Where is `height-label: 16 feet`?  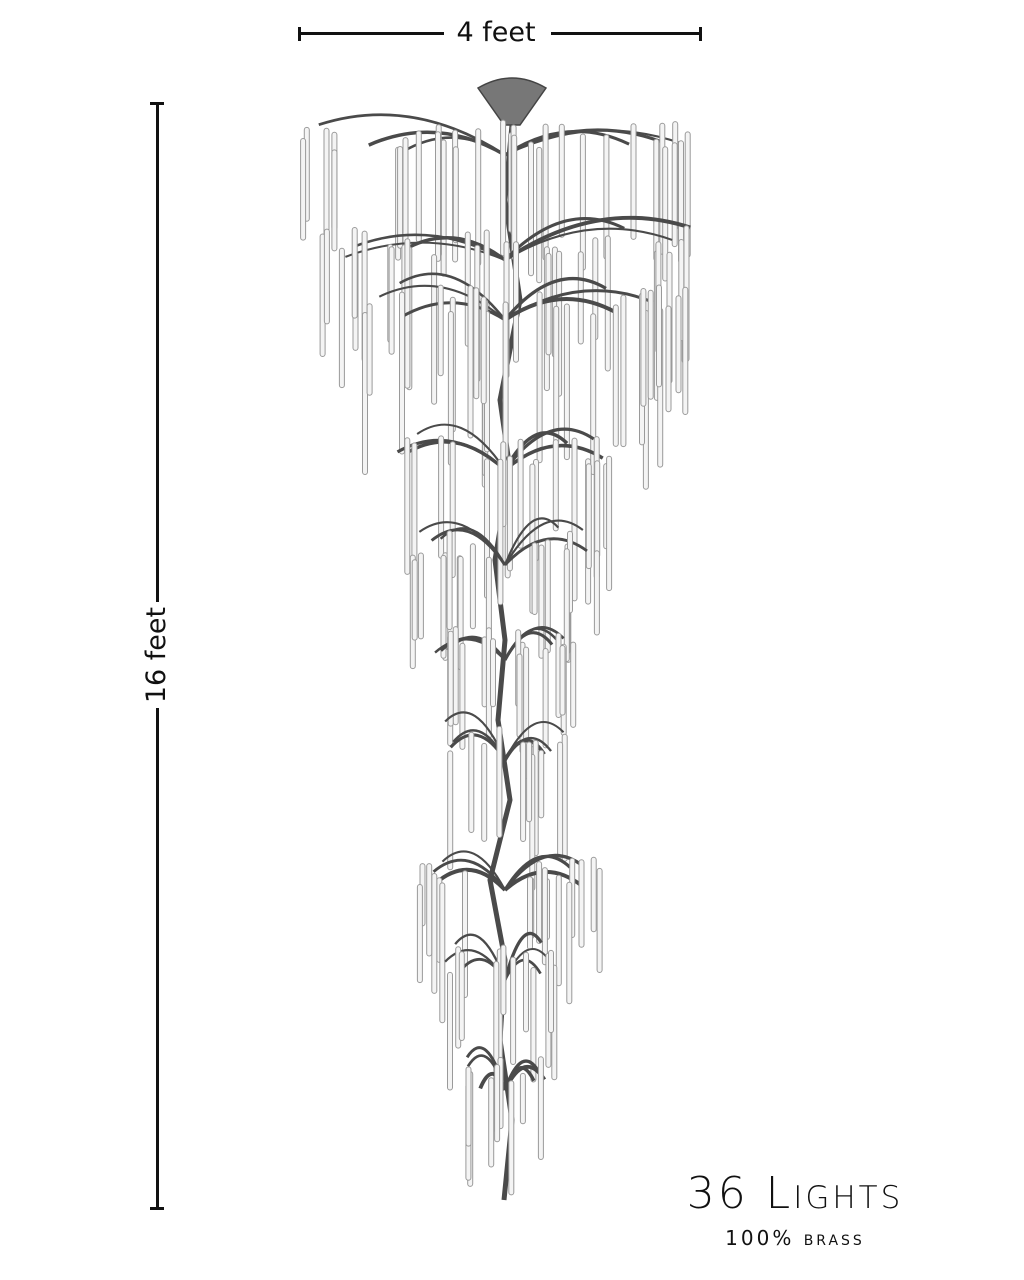
height-label: 16 feet is located at coordinates (156, 655).